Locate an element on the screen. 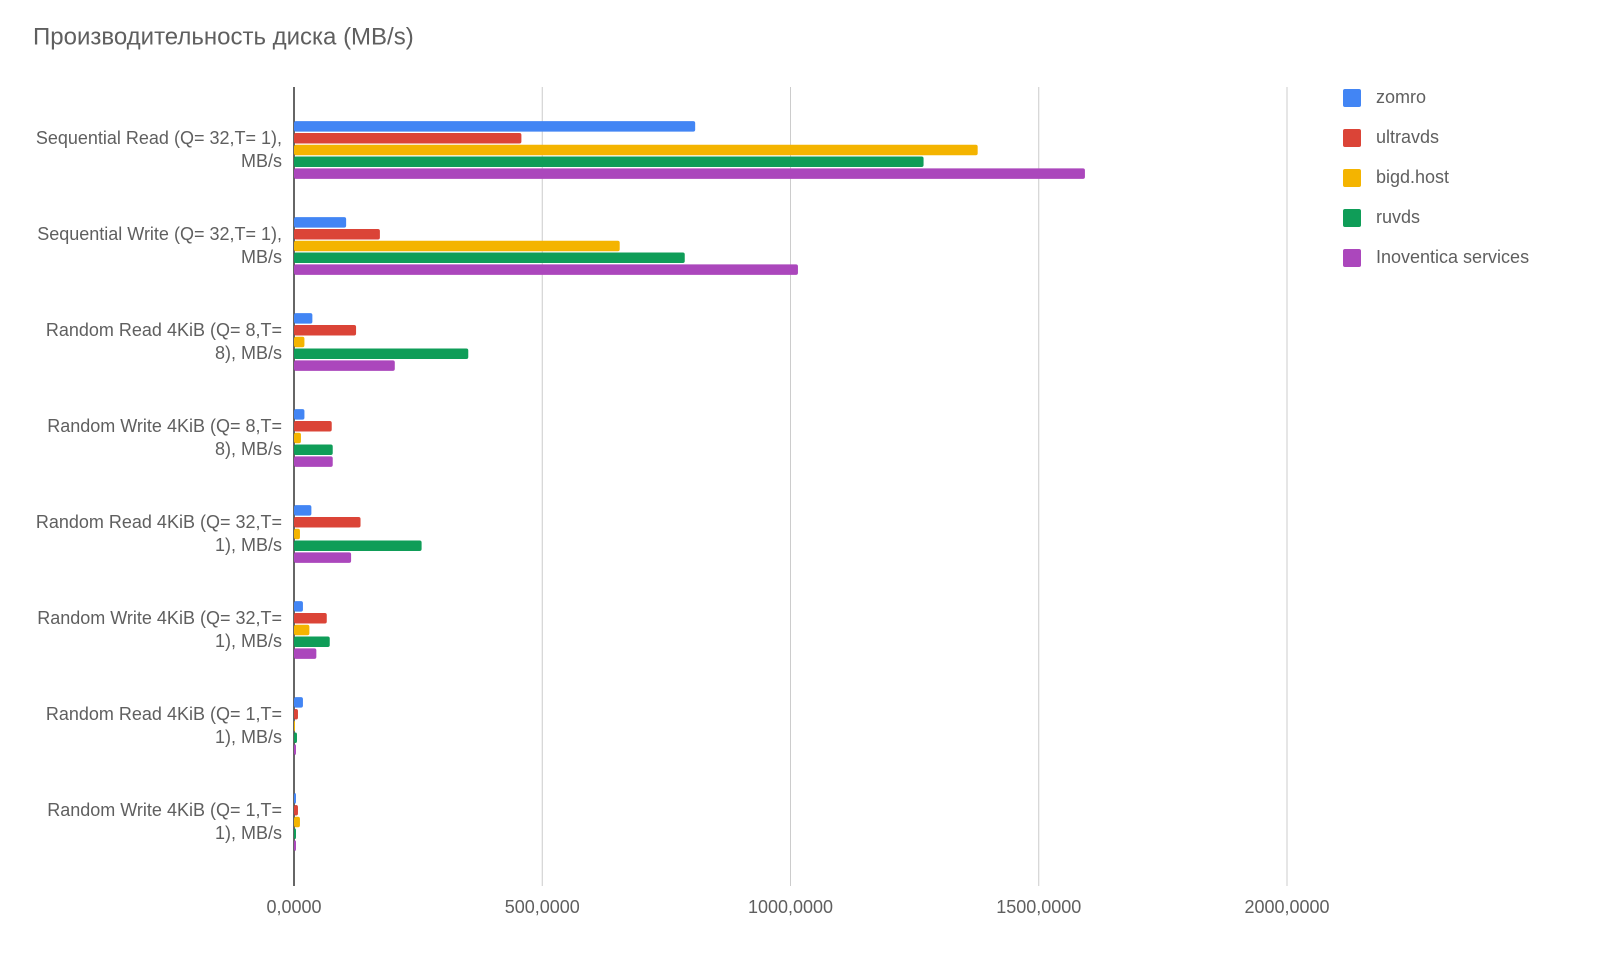 The image size is (1600, 954). x-tick-label: 1000,0000 is located at coordinates (790, 907).